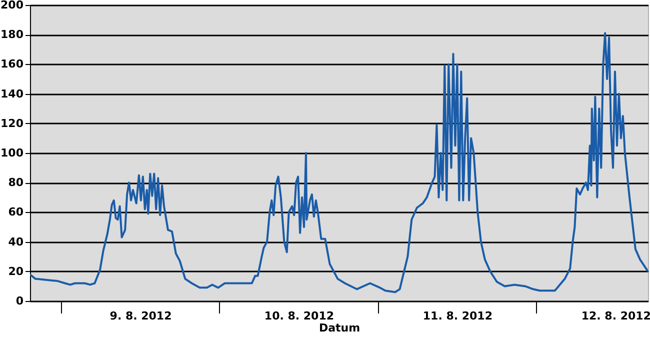  Describe the element at coordinates (12, 153) in the screenshot. I see `y-tick-label: 100` at that location.